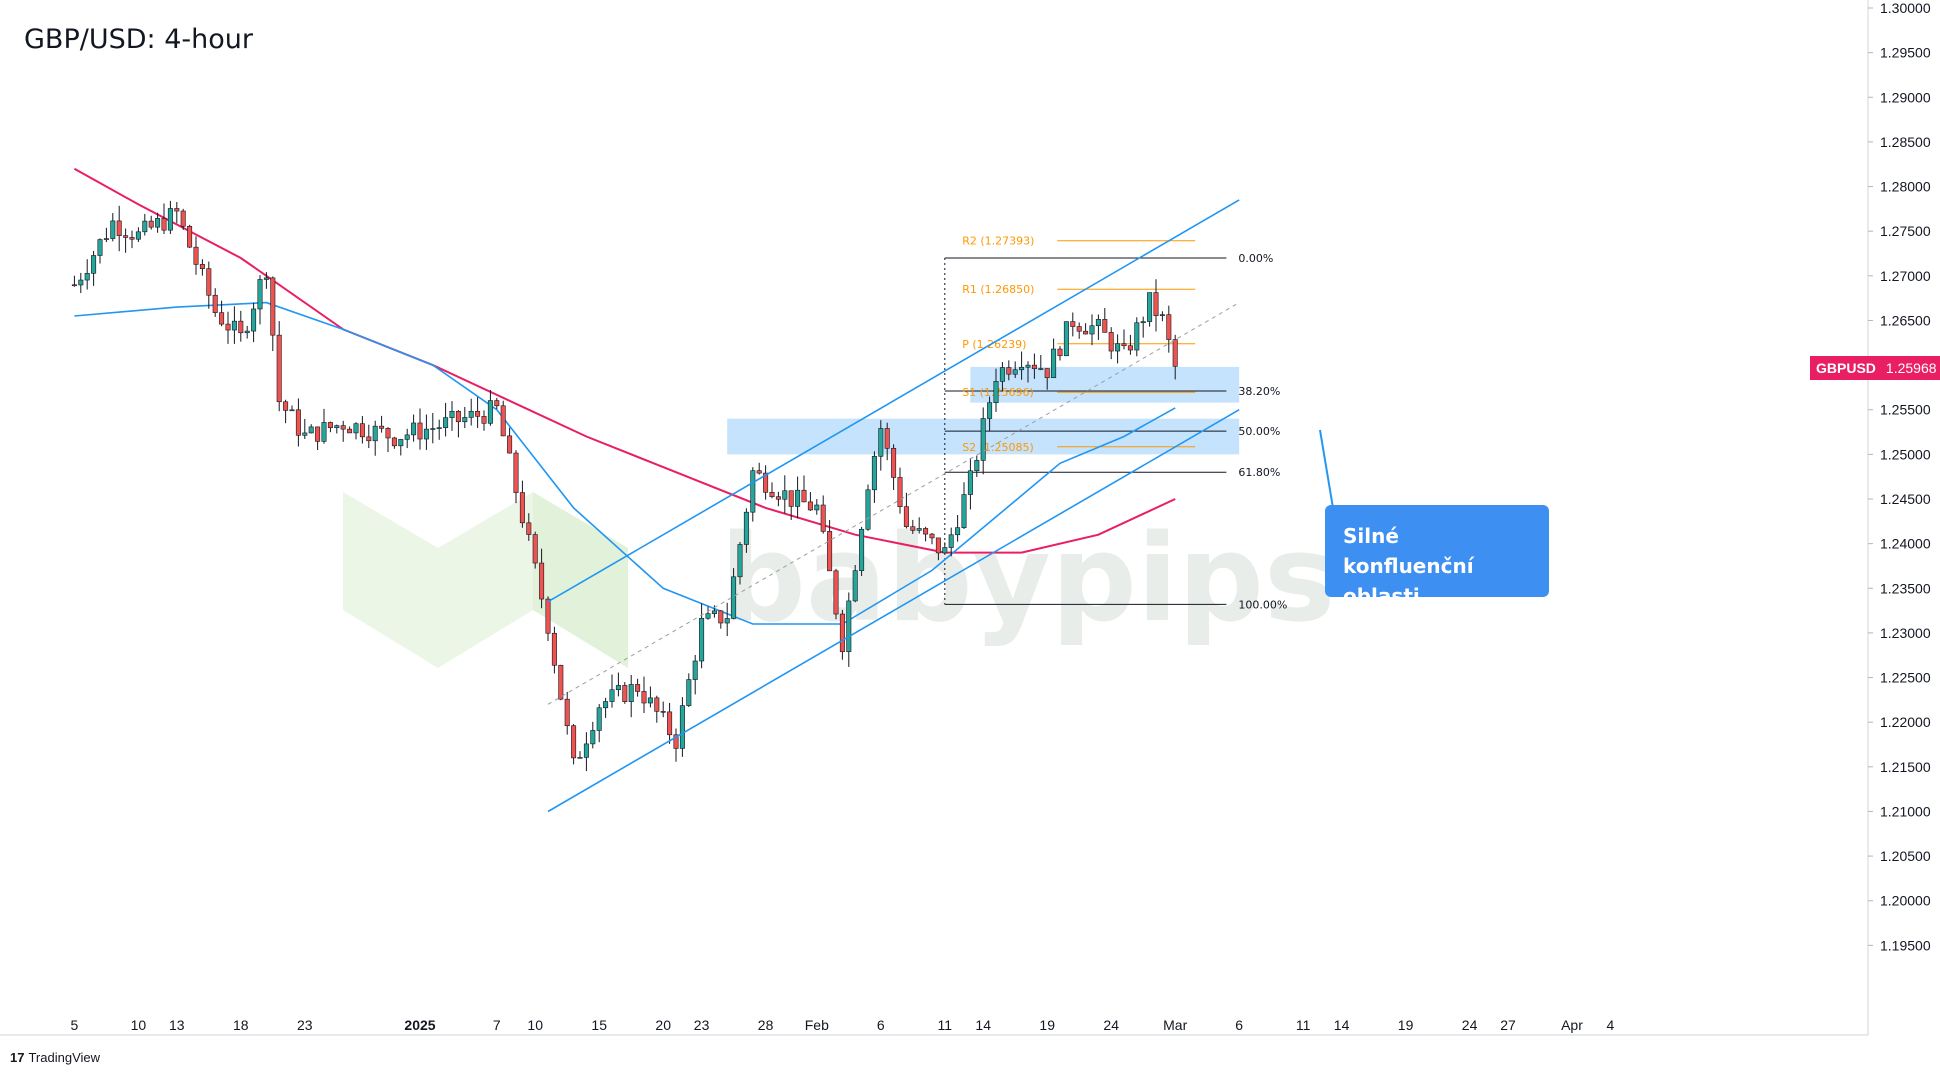  What do you see at coordinates (497, 1025) in the screenshot?
I see `time-axis-tick: 7` at bounding box center [497, 1025].